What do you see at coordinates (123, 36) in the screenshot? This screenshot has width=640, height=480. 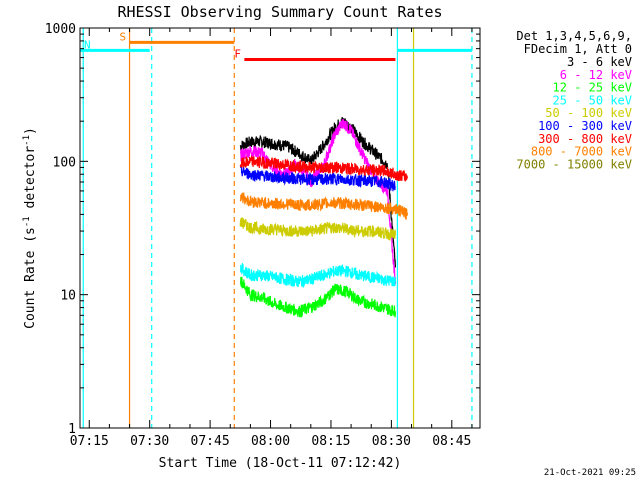 I see `state-bar-label: S` at bounding box center [123, 36].